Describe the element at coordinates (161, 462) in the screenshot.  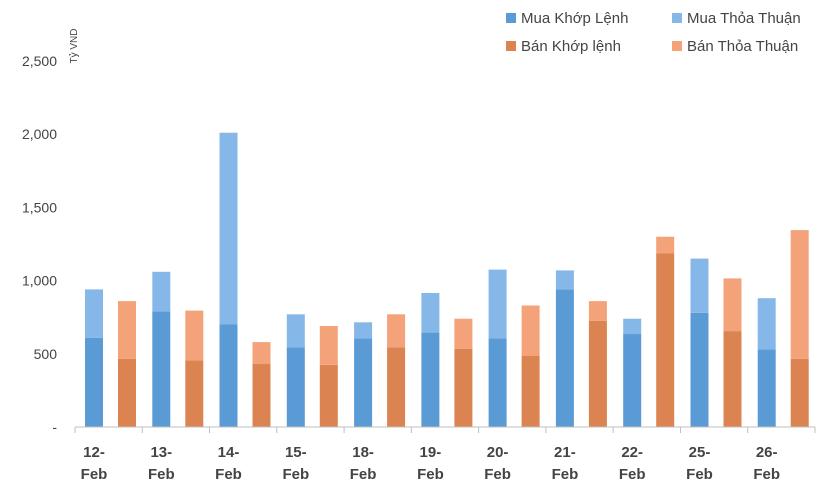
I see `x-tick-label: 13-Feb` at that location.